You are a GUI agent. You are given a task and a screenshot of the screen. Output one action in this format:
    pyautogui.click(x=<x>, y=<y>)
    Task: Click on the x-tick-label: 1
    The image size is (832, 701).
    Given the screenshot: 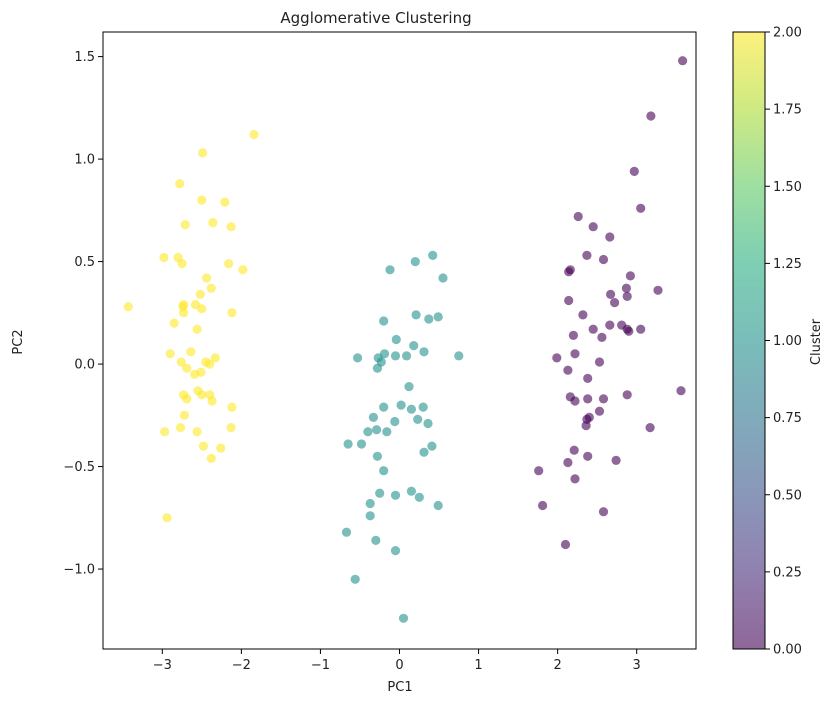 What is the action you would take?
    pyautogui.click(x=478, y=665)
    